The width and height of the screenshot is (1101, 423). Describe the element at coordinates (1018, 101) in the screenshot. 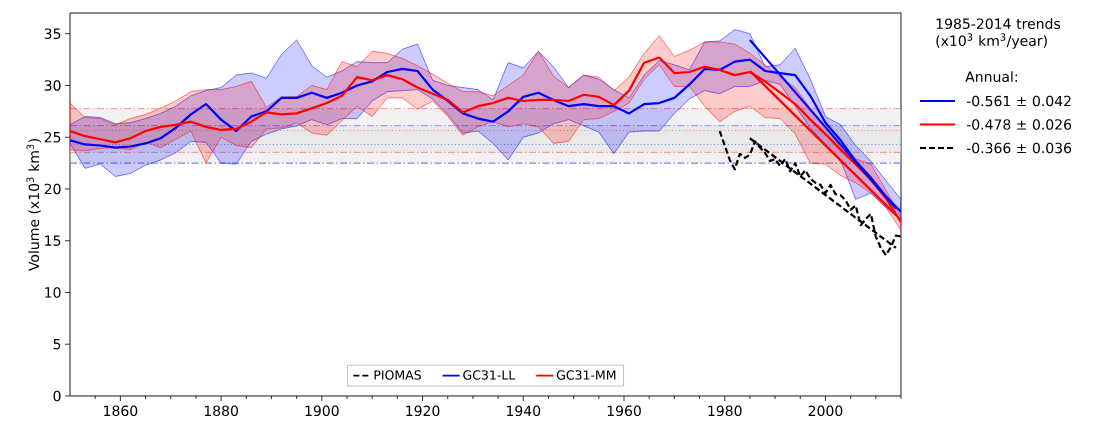

I see `text: -0.561 ± 0.042` at that location.